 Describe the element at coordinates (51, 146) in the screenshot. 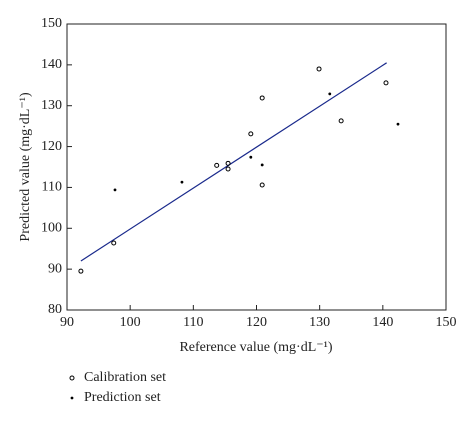

I see `y-tick-label: 120` at that location.